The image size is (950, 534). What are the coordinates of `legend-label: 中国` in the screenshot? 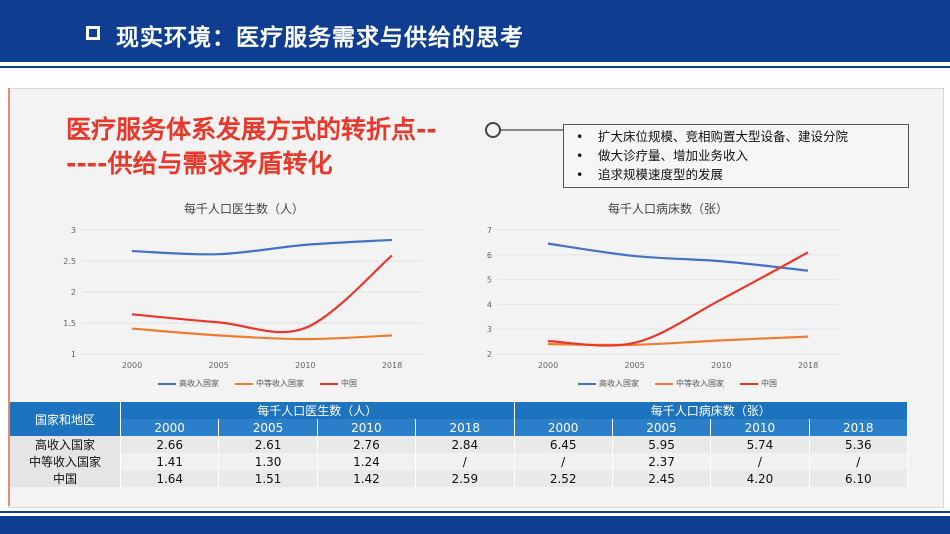 It's located at (349, 383).